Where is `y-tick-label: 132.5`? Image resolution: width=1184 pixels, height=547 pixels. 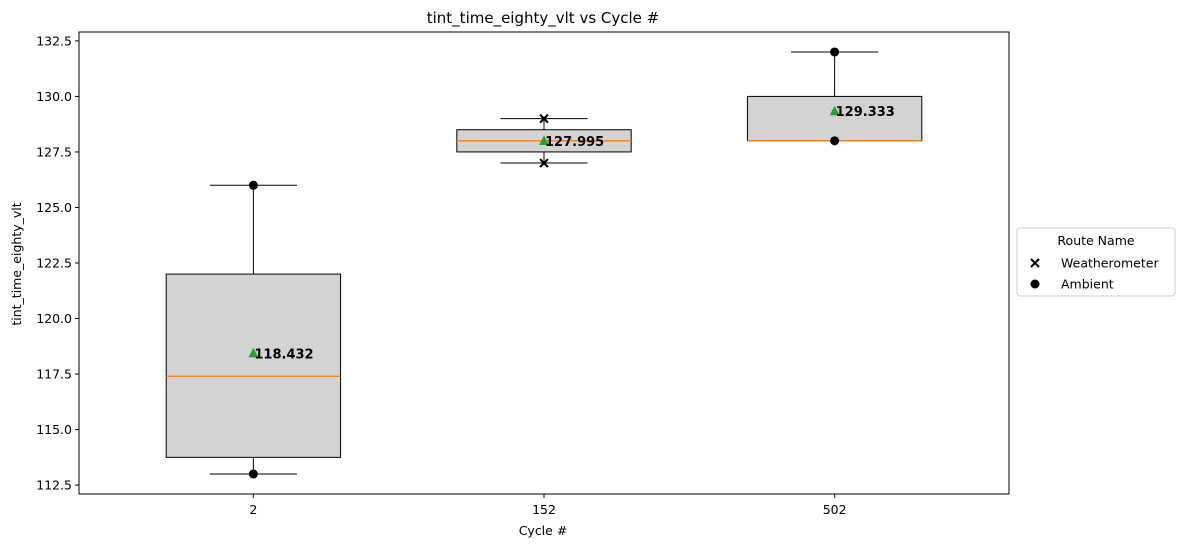
y-tick-label: 132.5 is located at coordinates (54, 40).